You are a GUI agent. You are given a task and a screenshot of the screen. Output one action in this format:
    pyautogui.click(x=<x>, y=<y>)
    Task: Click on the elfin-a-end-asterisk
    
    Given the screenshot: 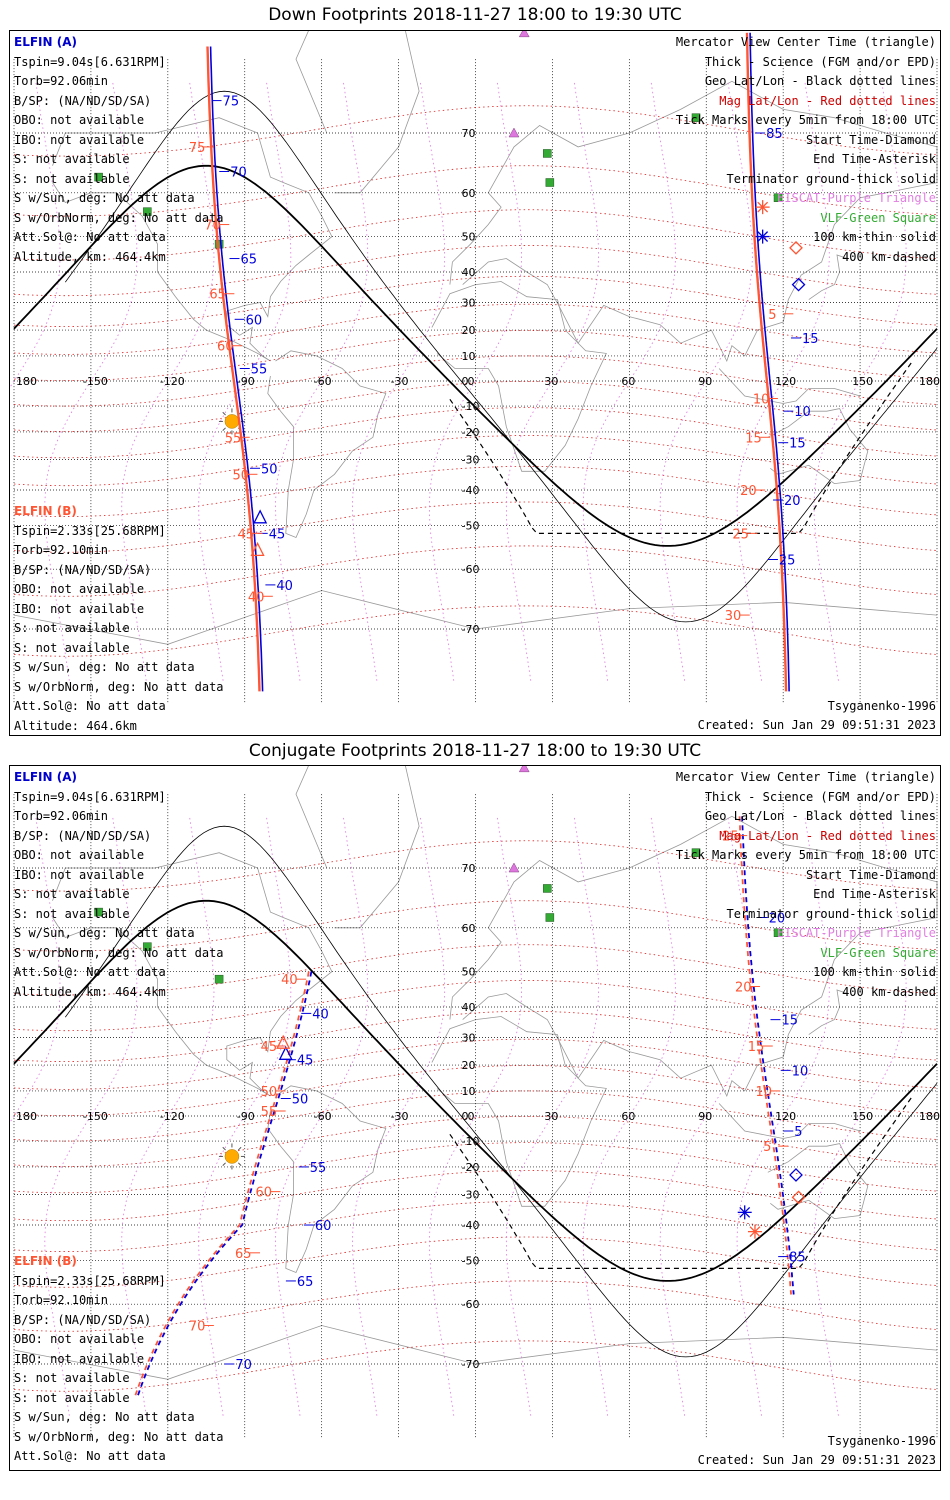 What is the action you would take?
    pyautogui.click(x=744, y=1212)
    